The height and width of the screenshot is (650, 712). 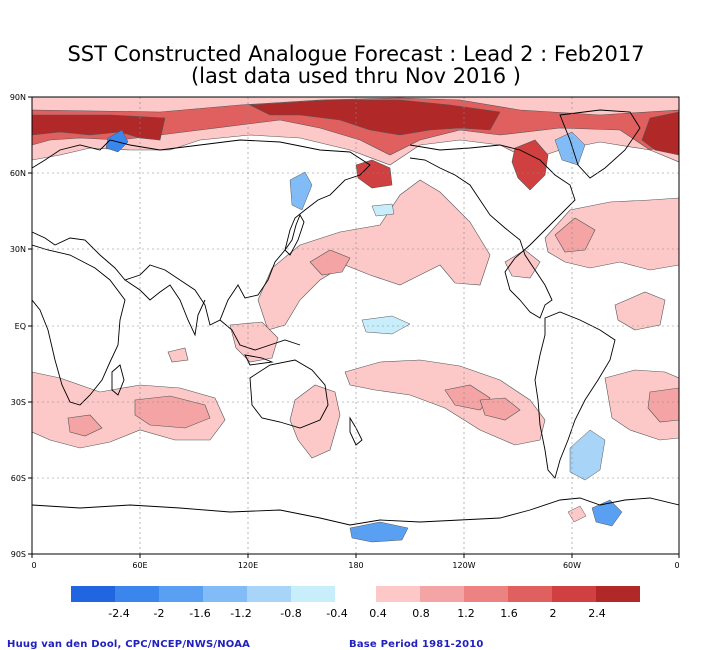 What do you see at coordinates (18, 402) in the screenshot?
I see `lat-label: 30S` at bounding box center [18, 402].